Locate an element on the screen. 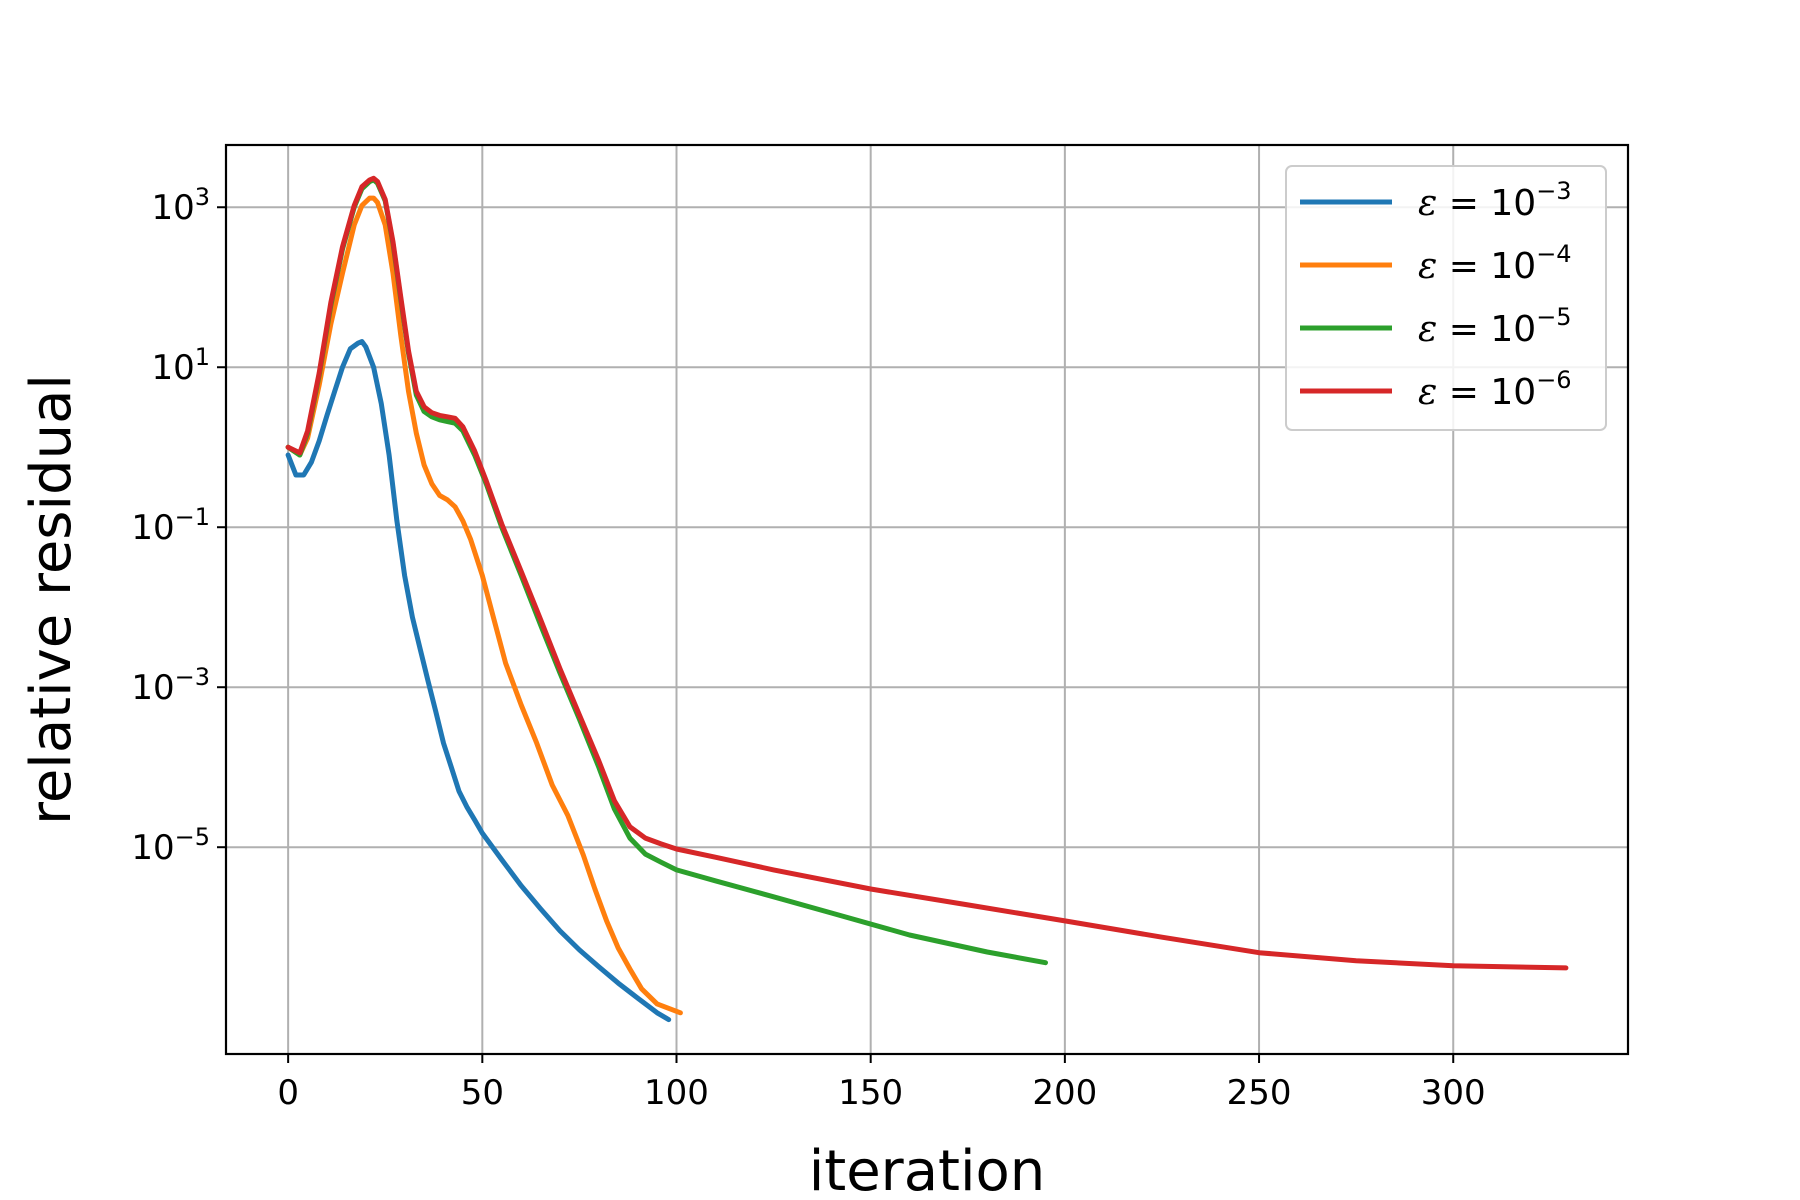 The image size is (1800, 1200). legend-exponent: −5 is located at coordinates (1553, 317).